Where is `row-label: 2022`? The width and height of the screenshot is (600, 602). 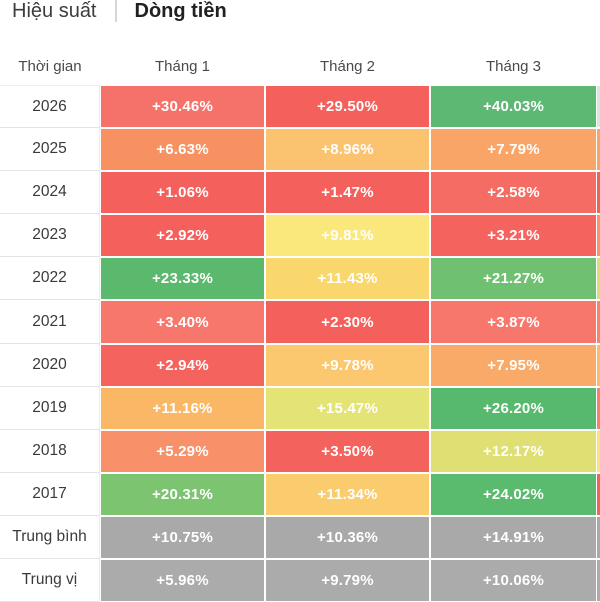
row-label: 2022 is located at coordinates (50, 279).